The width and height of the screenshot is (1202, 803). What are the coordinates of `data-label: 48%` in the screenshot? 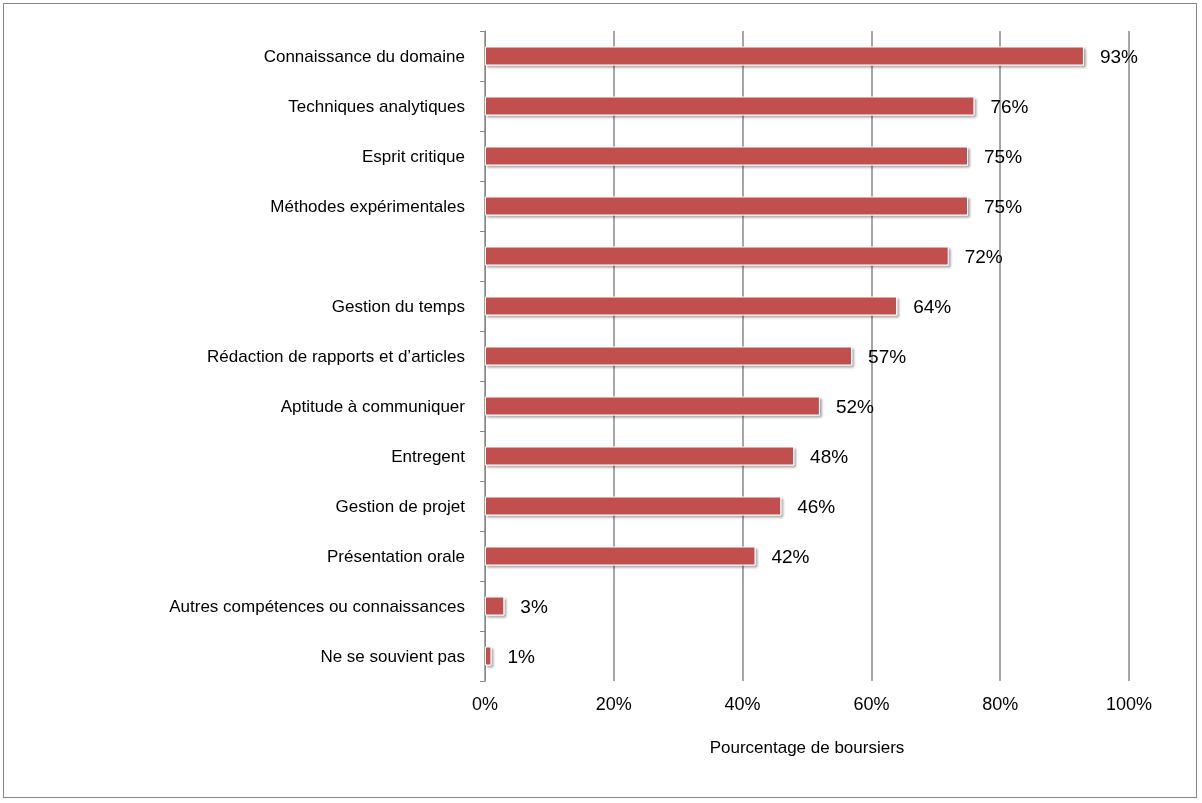 It's located at (829, 456).